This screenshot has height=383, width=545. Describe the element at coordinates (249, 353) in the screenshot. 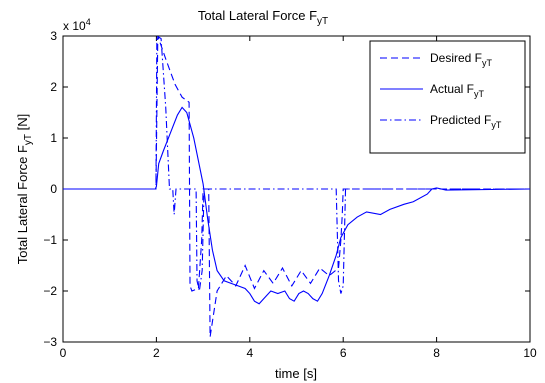

I see `x-tick-label: 4` at that location.